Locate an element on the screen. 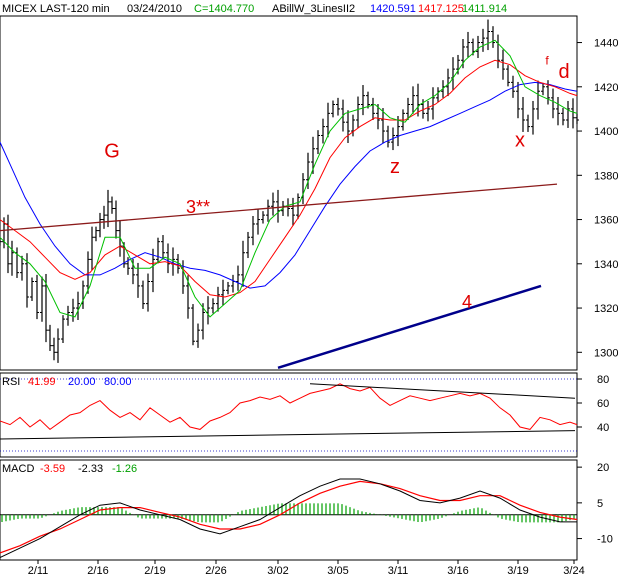 The image size is (632, 577). price-y-tick-label: 1440 is located at coordinates (606, 44).